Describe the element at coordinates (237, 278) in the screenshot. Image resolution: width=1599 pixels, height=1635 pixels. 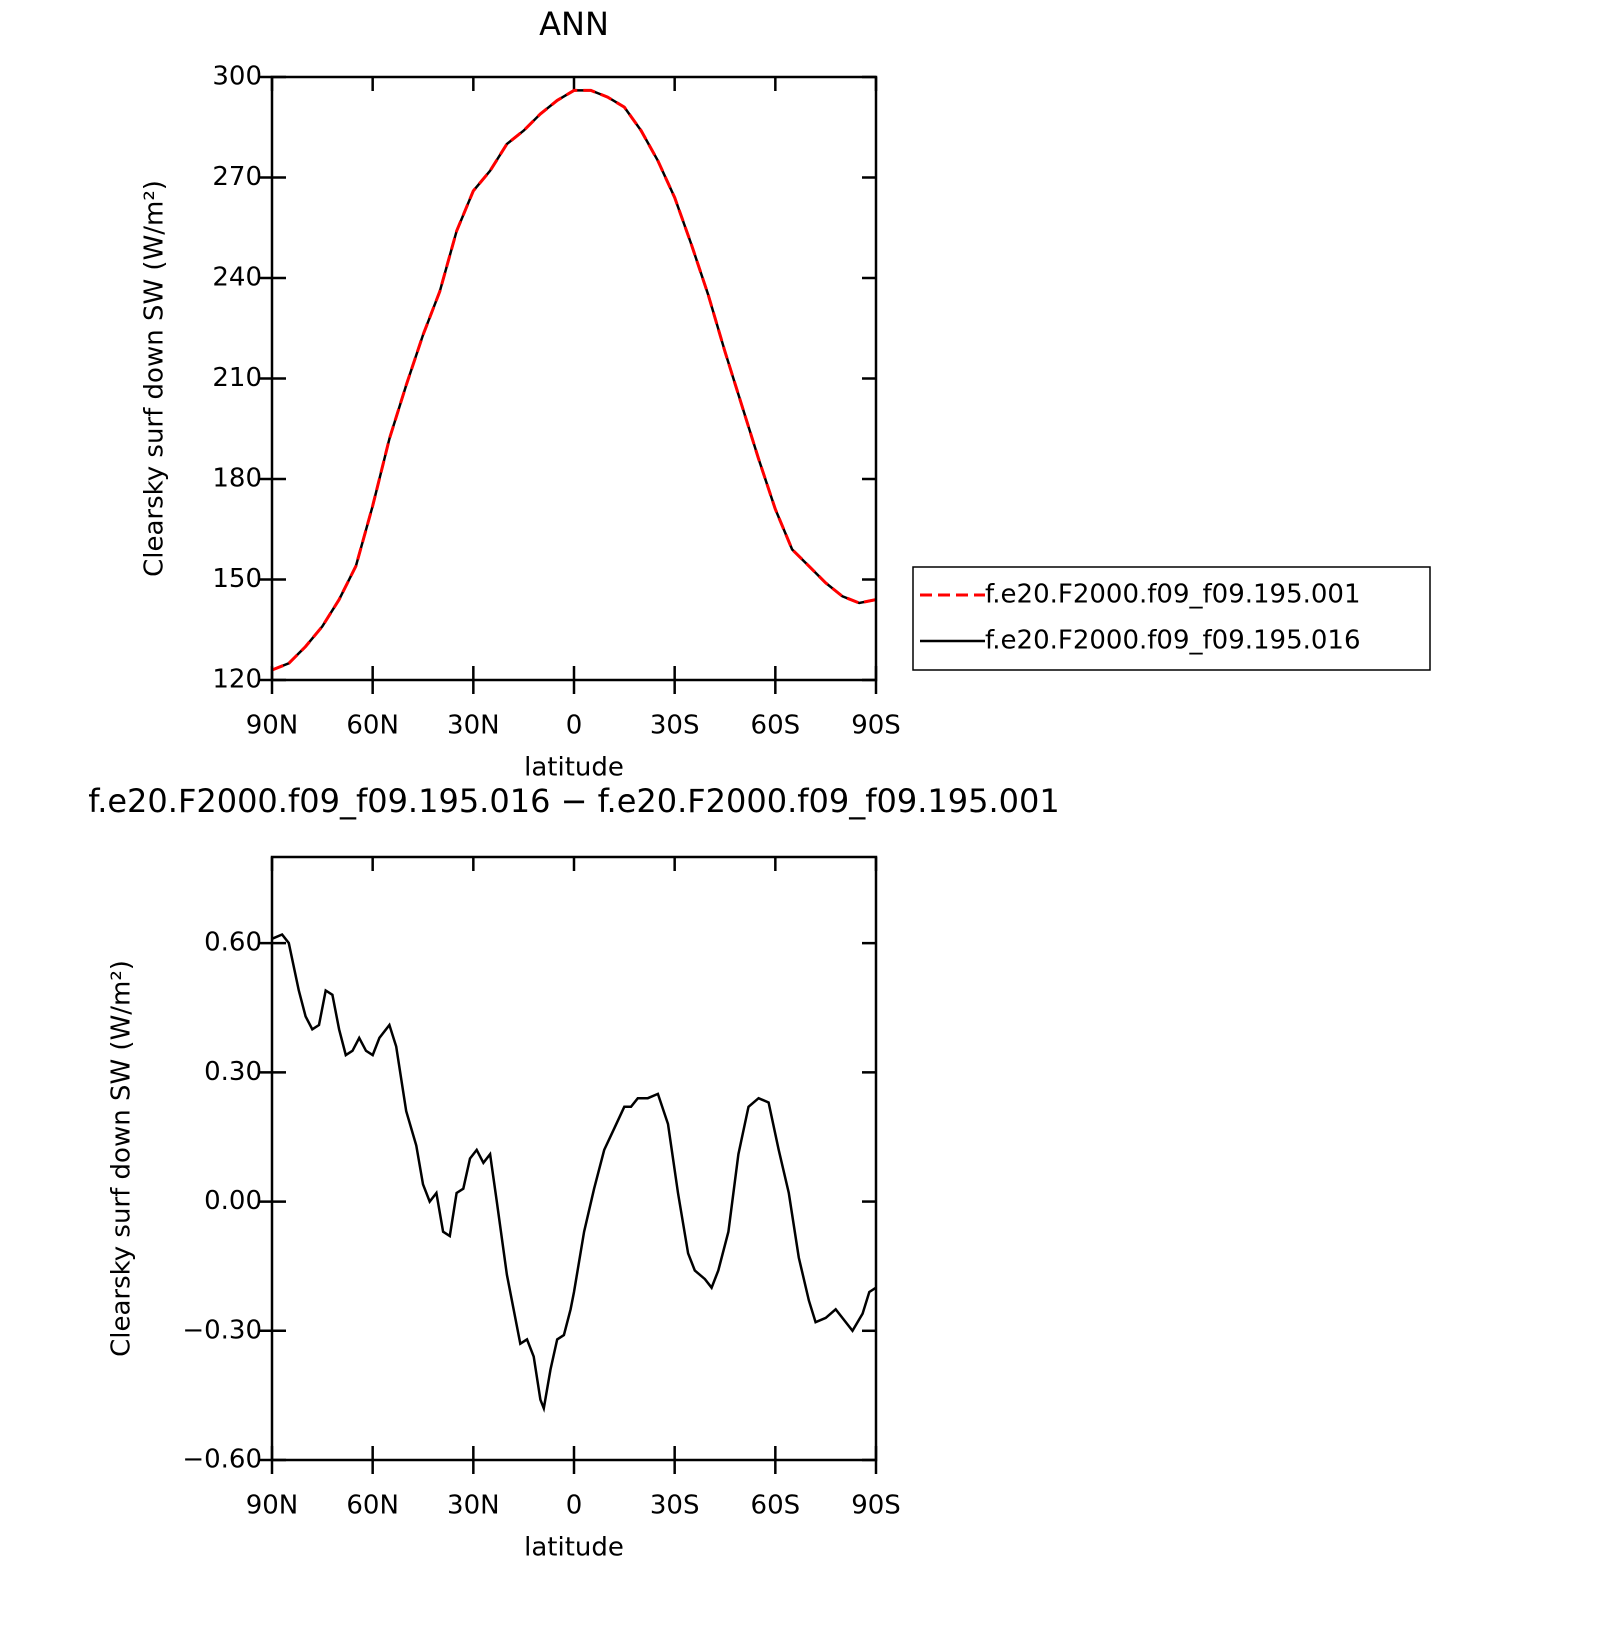
I see `y-tick-label: 240` at that location.